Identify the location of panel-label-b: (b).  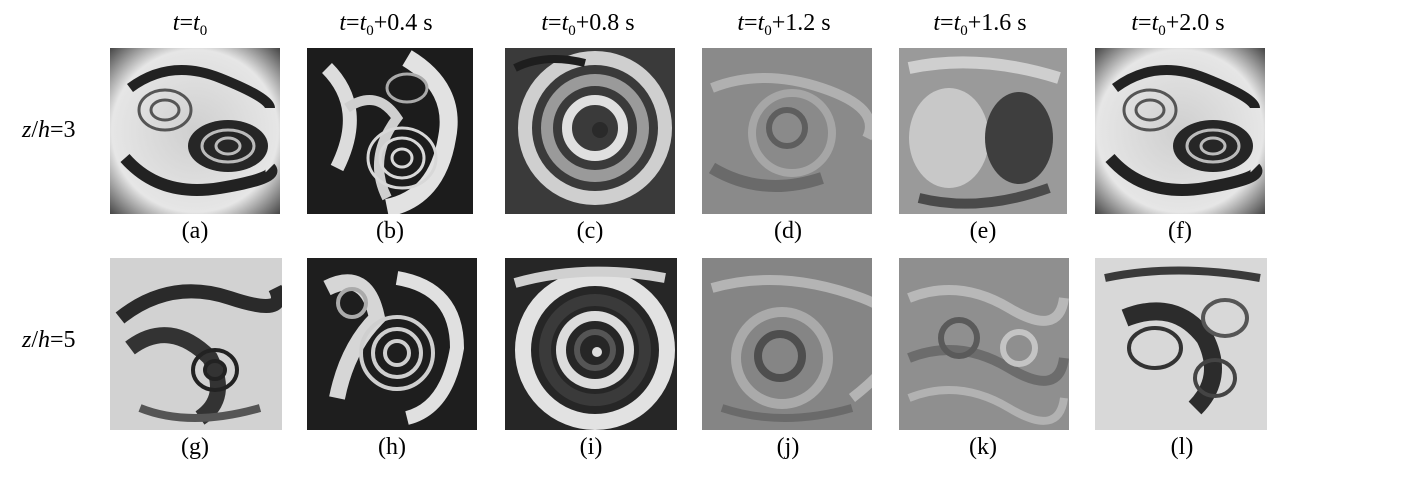
(390, 231).